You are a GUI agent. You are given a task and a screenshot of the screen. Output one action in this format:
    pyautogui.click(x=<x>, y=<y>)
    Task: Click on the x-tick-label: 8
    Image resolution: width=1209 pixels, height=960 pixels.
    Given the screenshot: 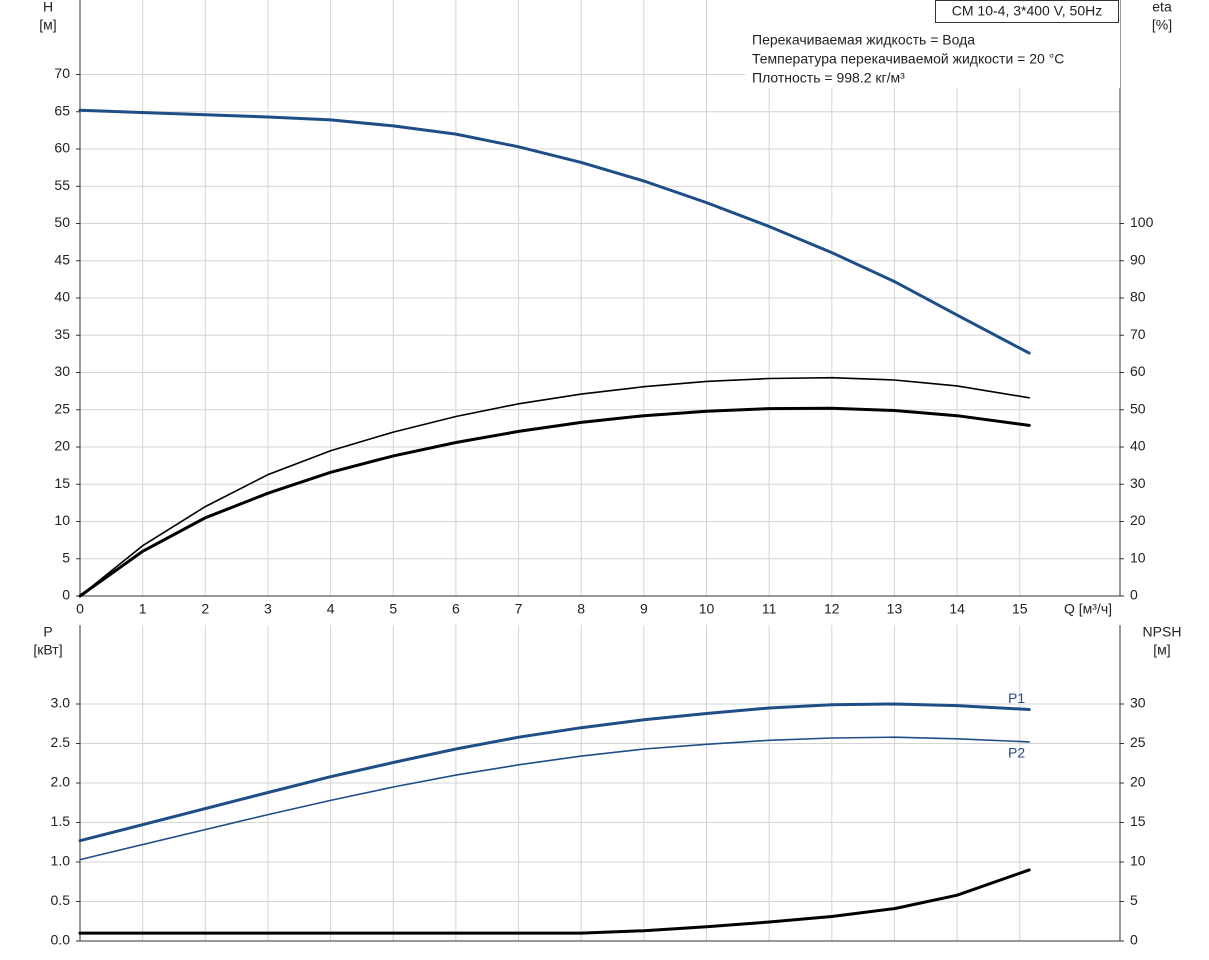 What is the action you would take?
    pyautogui.click(x=581, y=609)
    